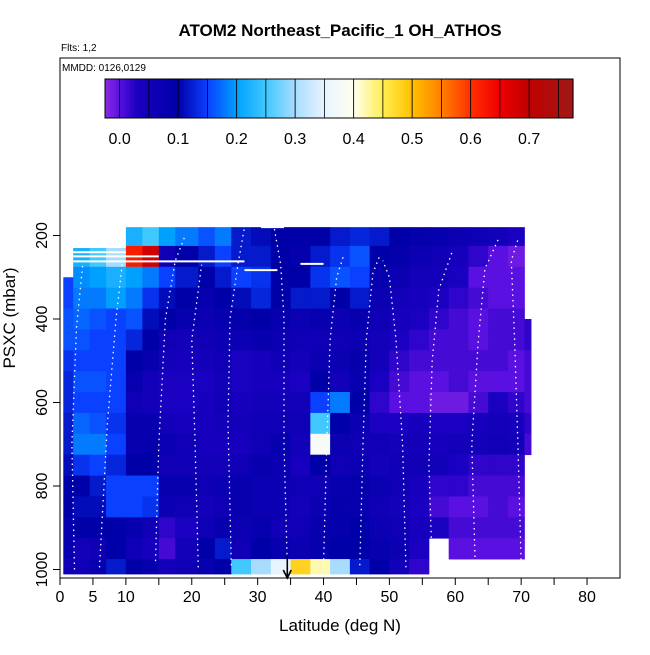 This screenshot has height=655, width=650. Describe the element at coordinates (326, 592) in the screenshot. I see `x-axis: 0 5 10 20 30 40 50 60 70 80` at that location.